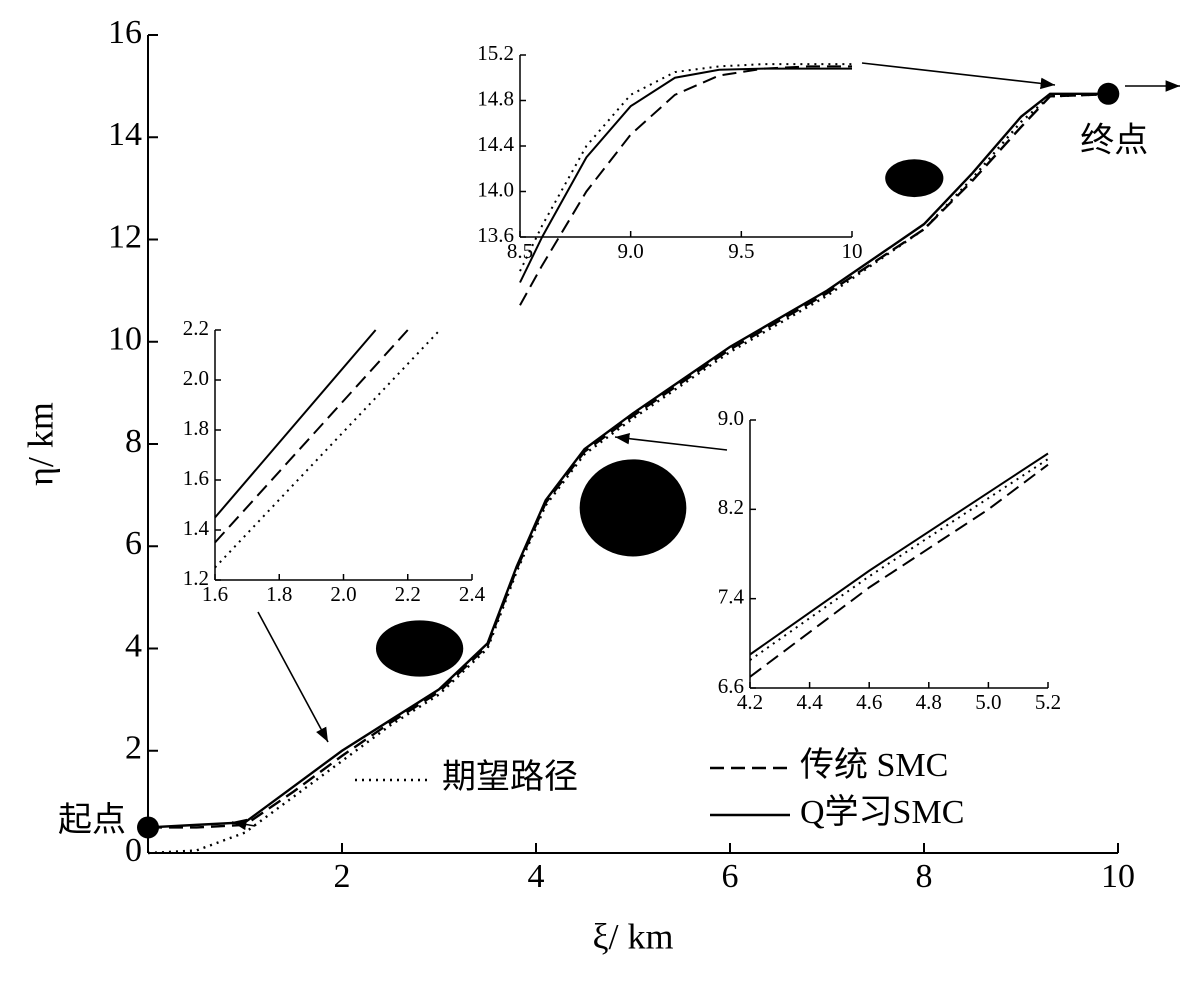 Image resolution: width=1200 pixels, height=983 pixels. I want to click on waypoint-label: 终点, so click(1114, 141).